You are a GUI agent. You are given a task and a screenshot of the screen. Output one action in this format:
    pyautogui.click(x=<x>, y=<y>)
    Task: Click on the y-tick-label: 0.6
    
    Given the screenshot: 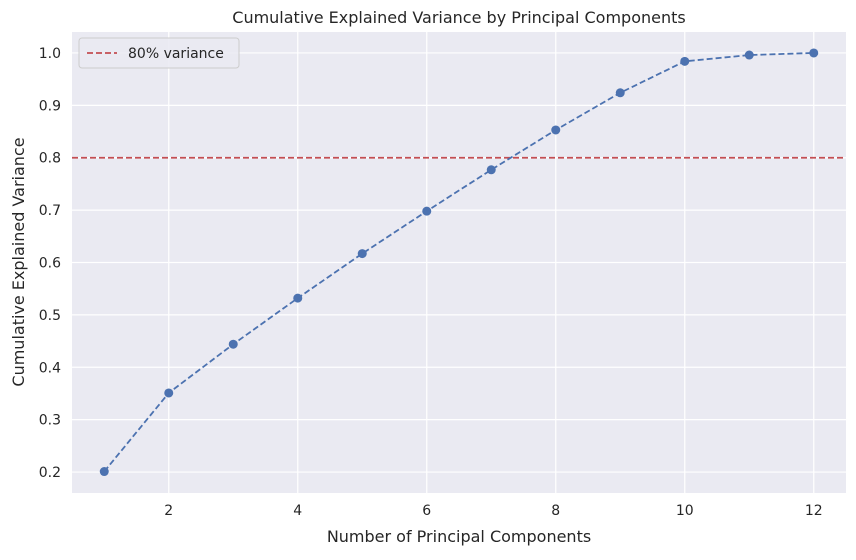 What is the action you would take?
    pyautogui.click(x=50, y=264)
    